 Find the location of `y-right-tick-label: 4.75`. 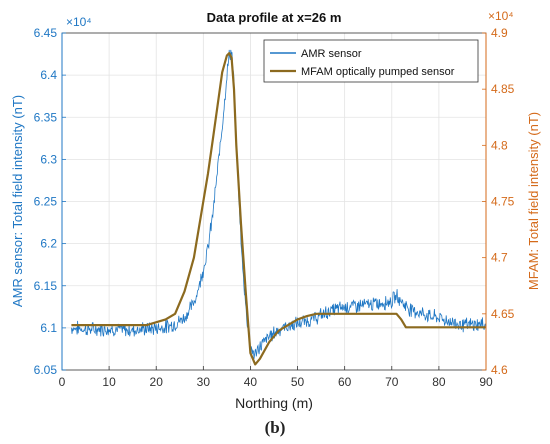

y-right-tick-label: 4.75 is located at coordinates (503, 202).